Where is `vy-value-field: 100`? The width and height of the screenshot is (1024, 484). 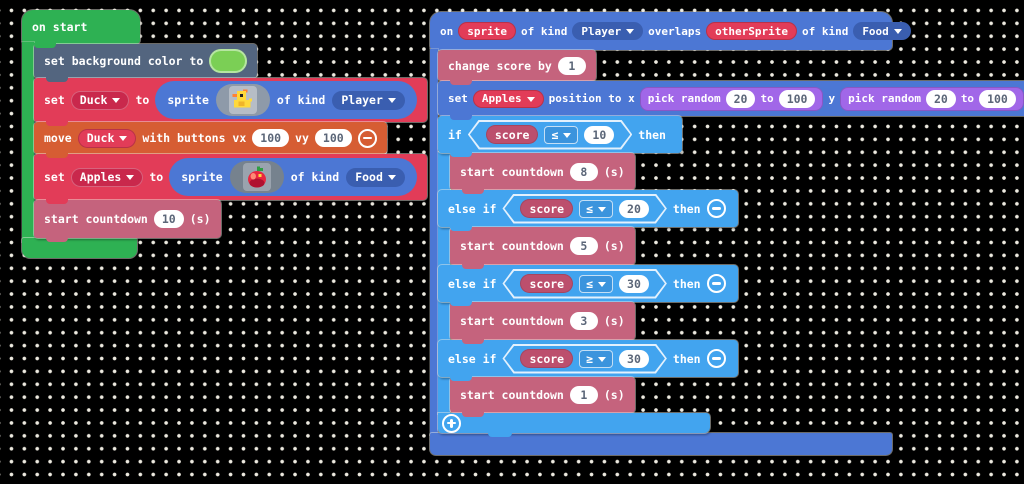
vy-value-field: 100 is located at coordinates (333, 138).